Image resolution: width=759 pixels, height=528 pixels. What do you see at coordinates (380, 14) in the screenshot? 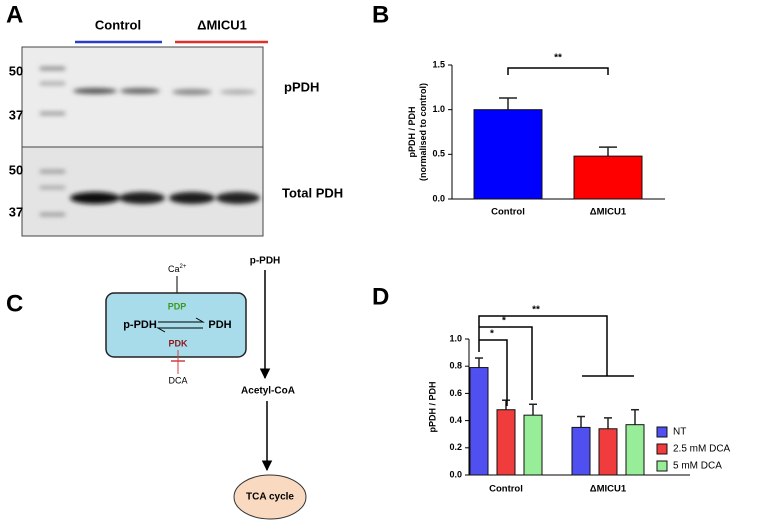
I see `panel-letter: B` at bounding box center [380, 14].